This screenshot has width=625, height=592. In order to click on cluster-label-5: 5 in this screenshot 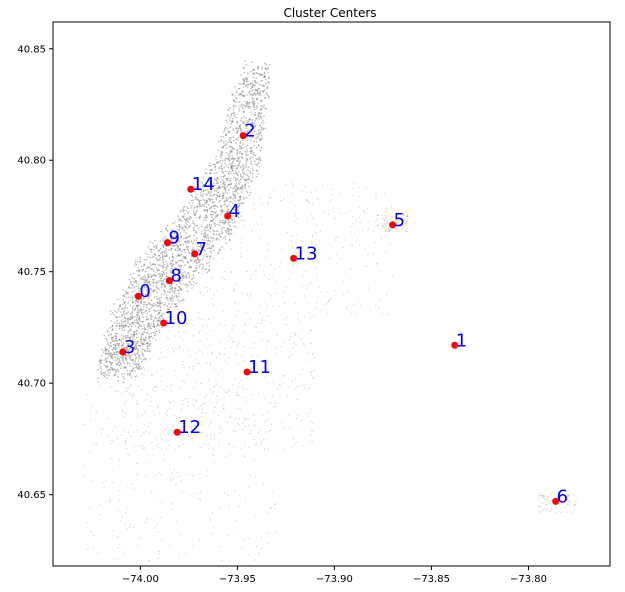, I will do `click(399, 220)`.